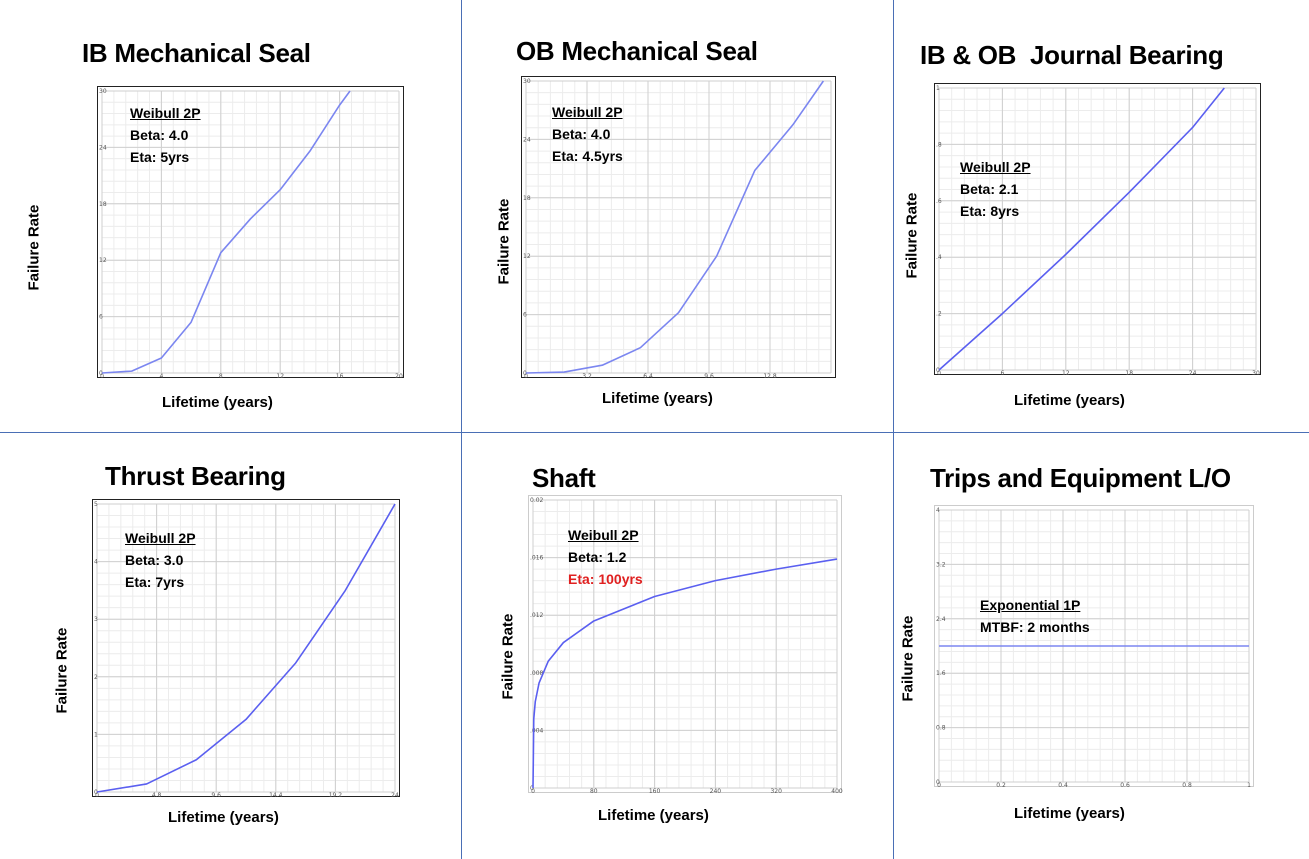  What do you see at coordinates (594, 791) in the screenshot?
I see `x-tick-label: 80` at bounding box center [594, 791].